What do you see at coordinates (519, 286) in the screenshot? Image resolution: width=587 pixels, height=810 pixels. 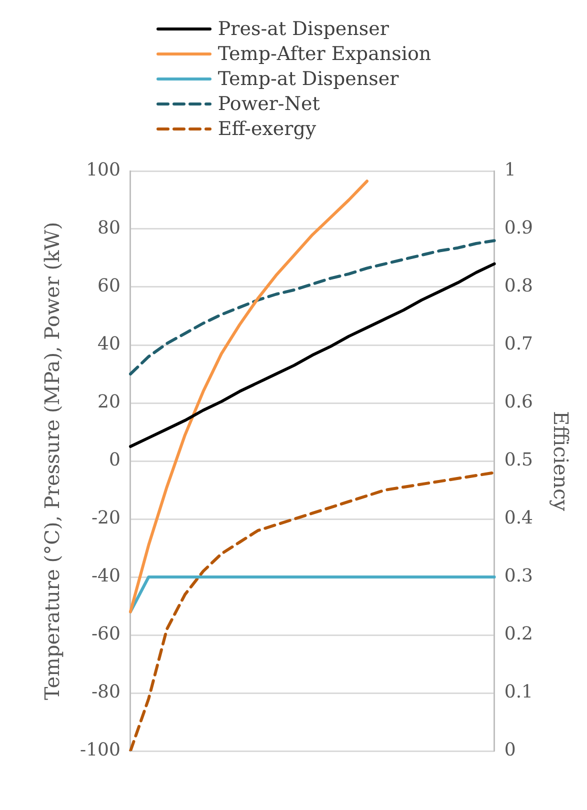 I see `y2-tick-label: 0.8` at bounding box center [519, 286].